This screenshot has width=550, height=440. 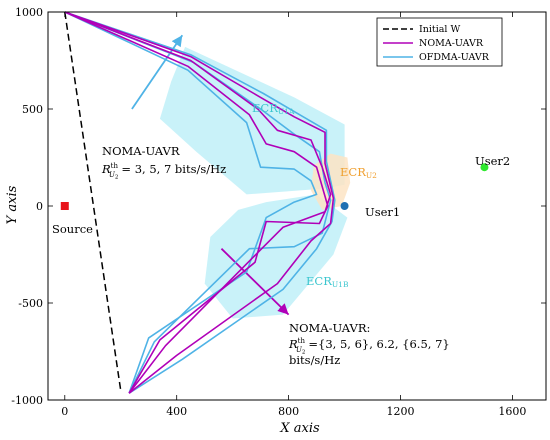 I want to click on note2-rest: ={3, 5, 6}, 6.2, {6.5, 7}, so click(x=378, y=344).